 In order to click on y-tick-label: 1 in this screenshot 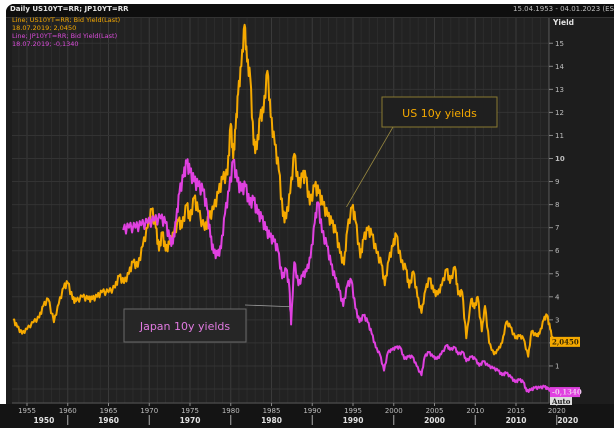, I will do `click(557, 366)`.